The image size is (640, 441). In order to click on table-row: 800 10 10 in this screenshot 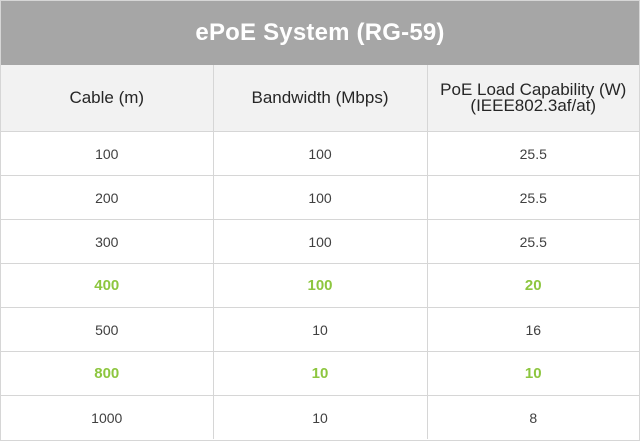, I will do `click(320, 373)`.